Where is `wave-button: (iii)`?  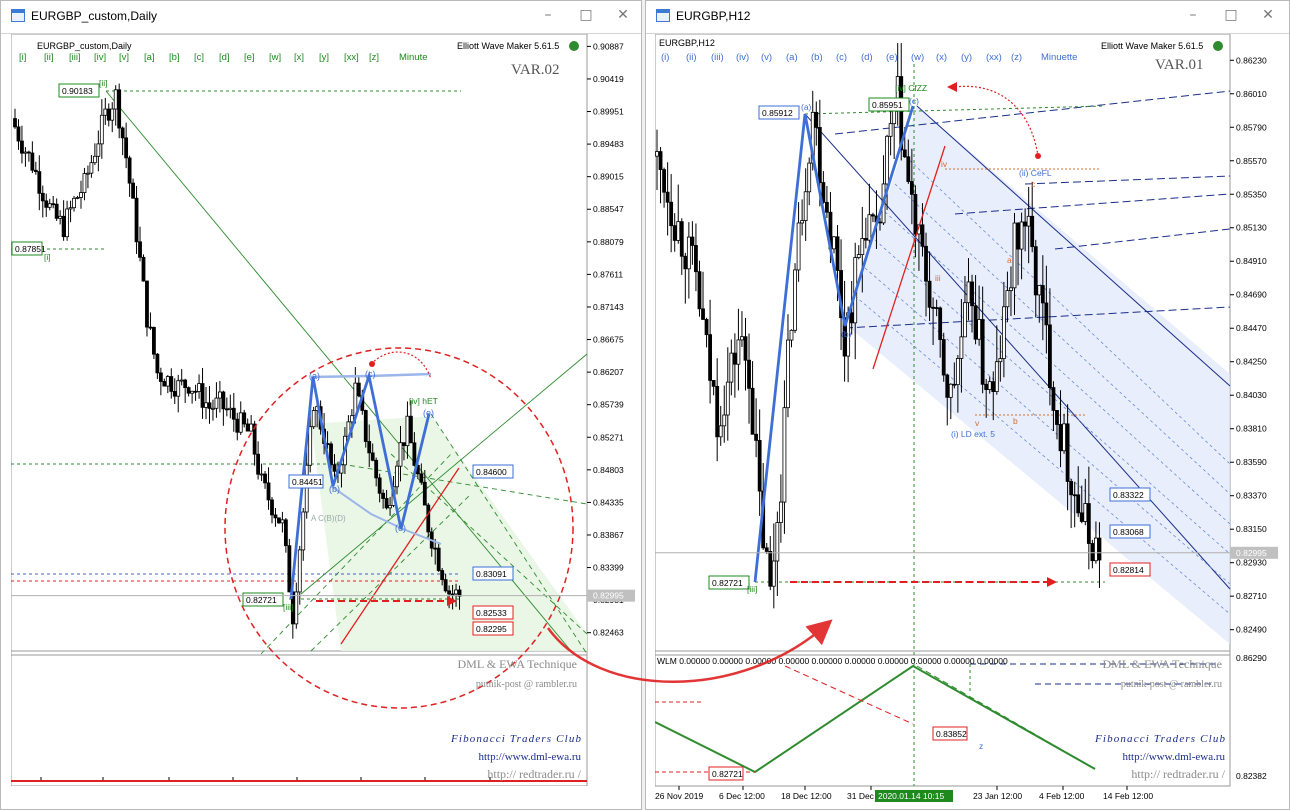
wave-button: (iii) is located at coordinates (717, 57).